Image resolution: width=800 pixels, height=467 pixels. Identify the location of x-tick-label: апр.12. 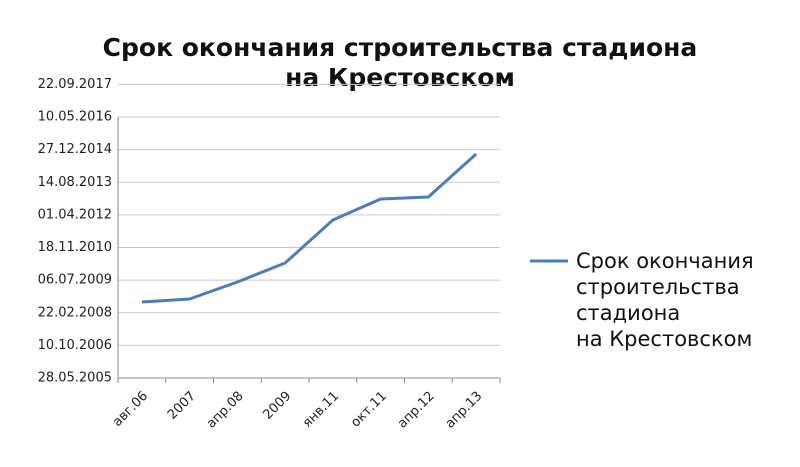
(416, 410).